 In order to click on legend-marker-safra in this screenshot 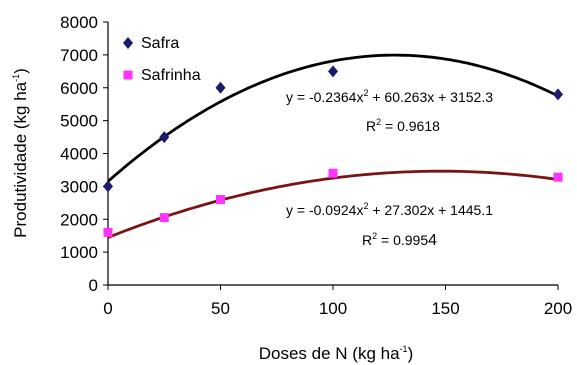, I will do `click(128, 43)`.